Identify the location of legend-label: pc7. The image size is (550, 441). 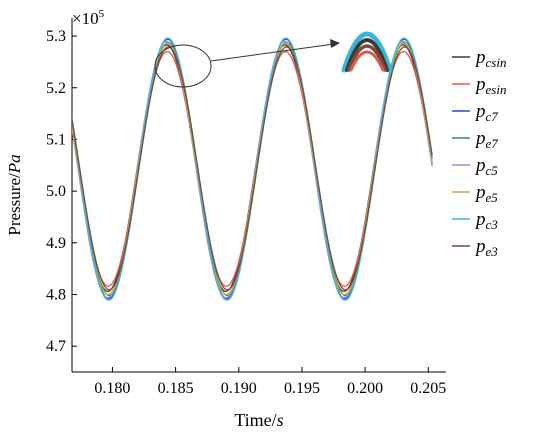
(486, 112).